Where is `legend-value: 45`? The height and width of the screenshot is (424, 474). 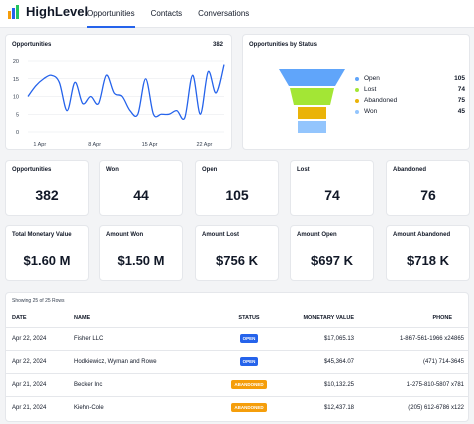
legend-value: 45 is located at coordinates (461, 111).